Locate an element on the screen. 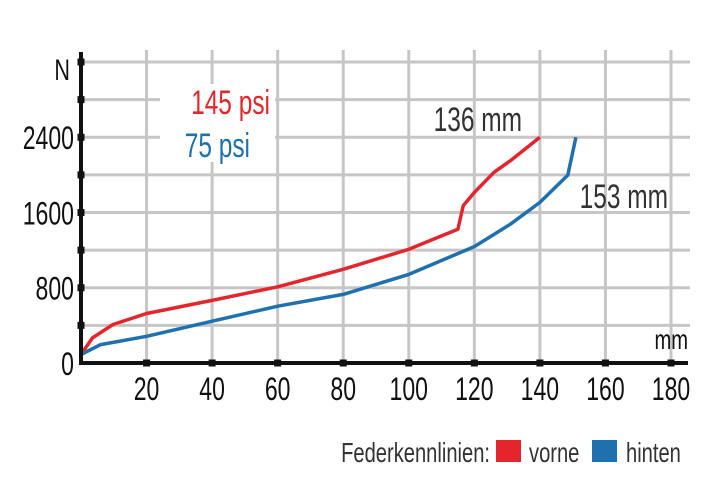  x-axis-label: mm is located at coordinates (671, 340).